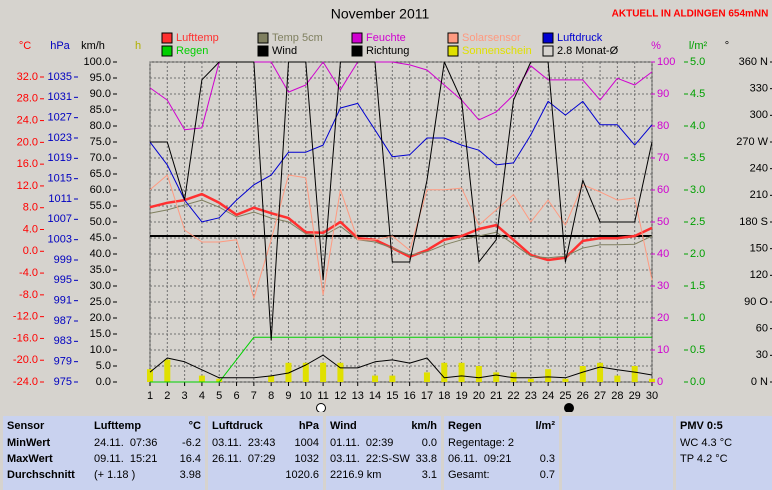 This screenshot has width=772, height=490. Describe the element at coordinates (197, 38) in the screenshot. I see `legend-label: Lufttemp` at that location.